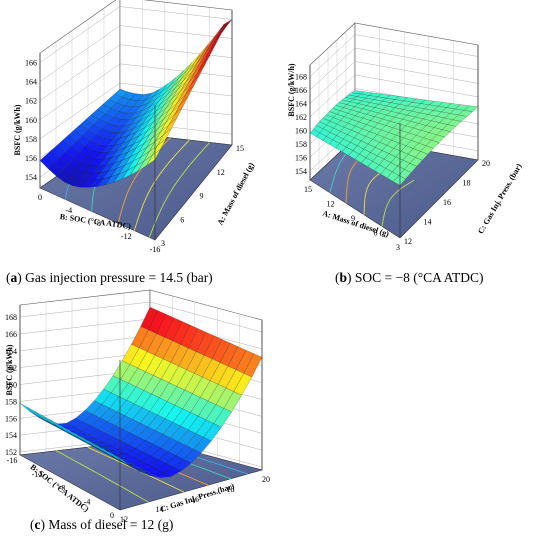 The image size is (550, 538). Describe the element at coordinates (102, 524) in the screenshot. I see `caption-c: (c) Mass of diesel = 12 (g)` at that location.